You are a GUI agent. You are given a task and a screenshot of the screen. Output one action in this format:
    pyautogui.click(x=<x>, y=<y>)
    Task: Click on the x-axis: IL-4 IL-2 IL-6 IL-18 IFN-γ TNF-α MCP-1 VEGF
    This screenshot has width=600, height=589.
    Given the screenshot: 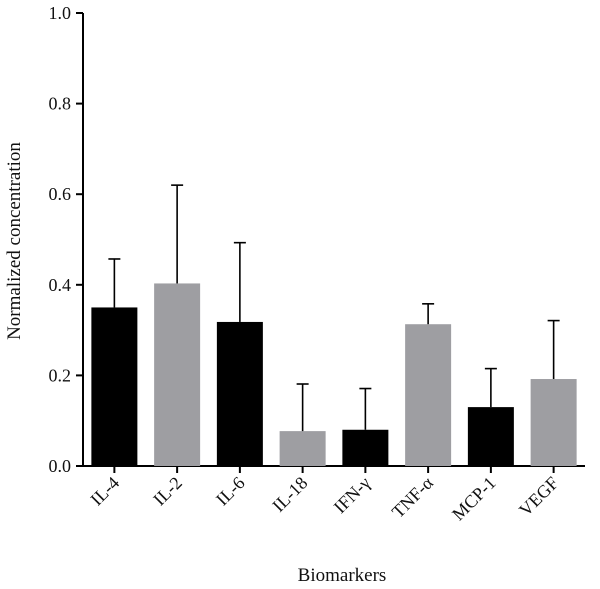 What is the action you would take?
    pyautogui.click(x=334, y=495)
    